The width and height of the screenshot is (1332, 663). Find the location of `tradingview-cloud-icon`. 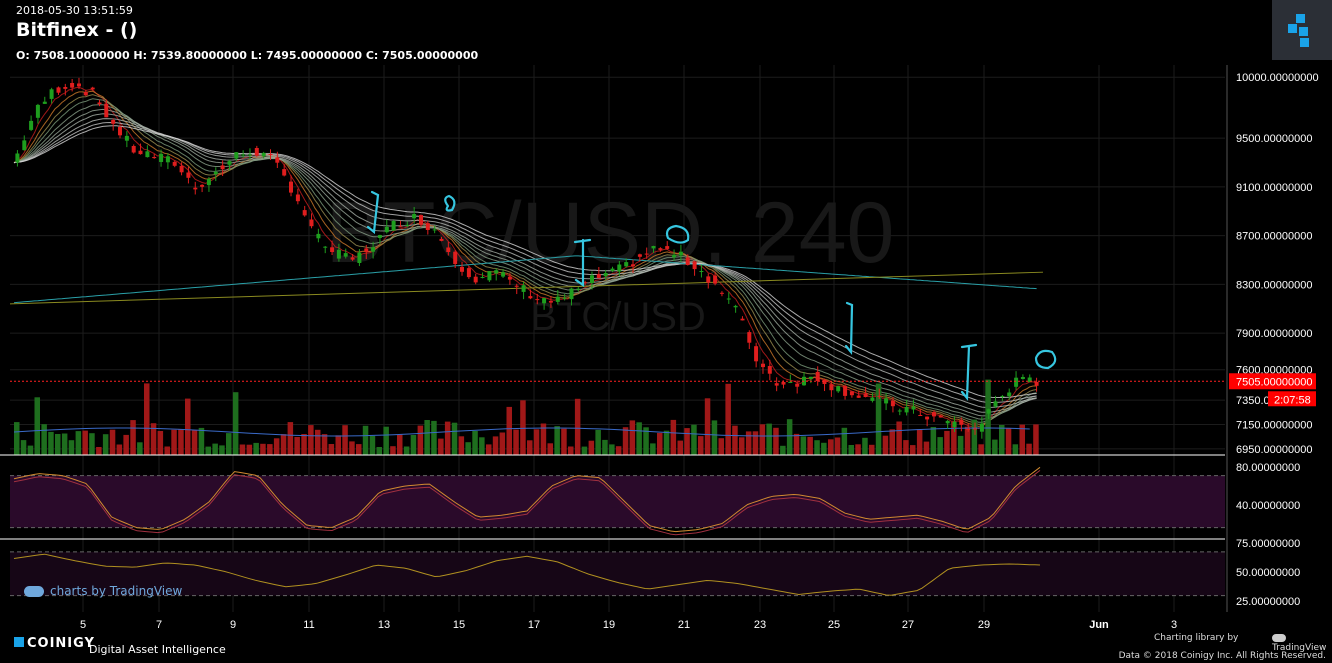

tradingview-cloud-icon is located at coordinates (1279, 637).